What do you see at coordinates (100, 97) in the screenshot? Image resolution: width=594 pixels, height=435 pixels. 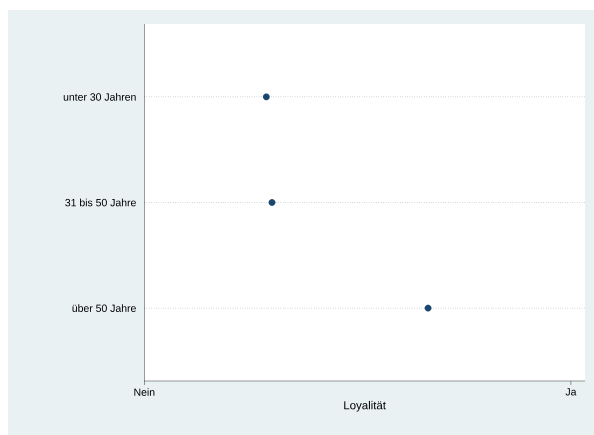 I see `y-tick-label: unter 30 Jahren` at bounding box center [100, 97].